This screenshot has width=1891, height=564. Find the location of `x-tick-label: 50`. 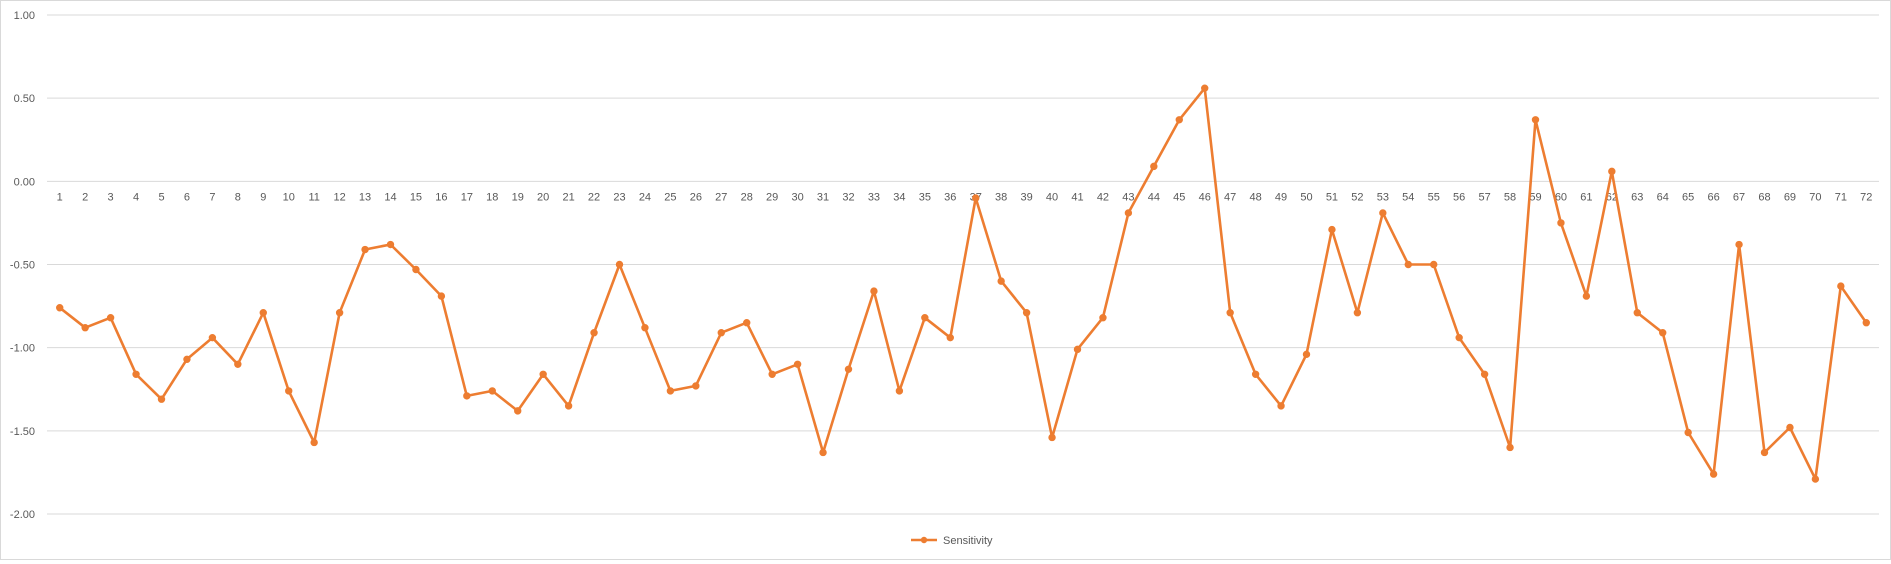

x-tick-label: 50 is located at coordinates (1306, 197).